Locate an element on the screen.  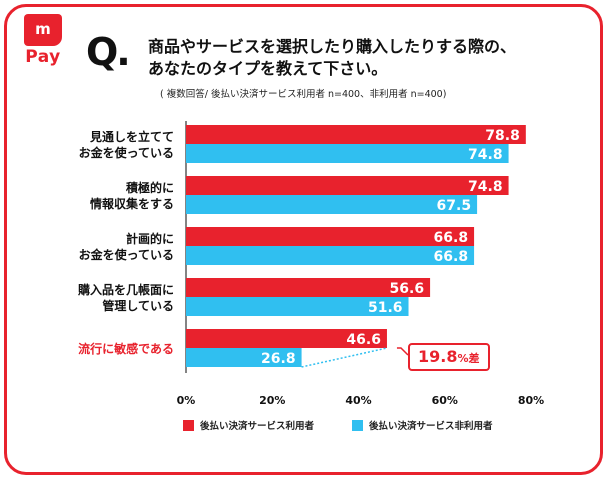
difference-value: 19.8 is located at coordinates (438, 356).